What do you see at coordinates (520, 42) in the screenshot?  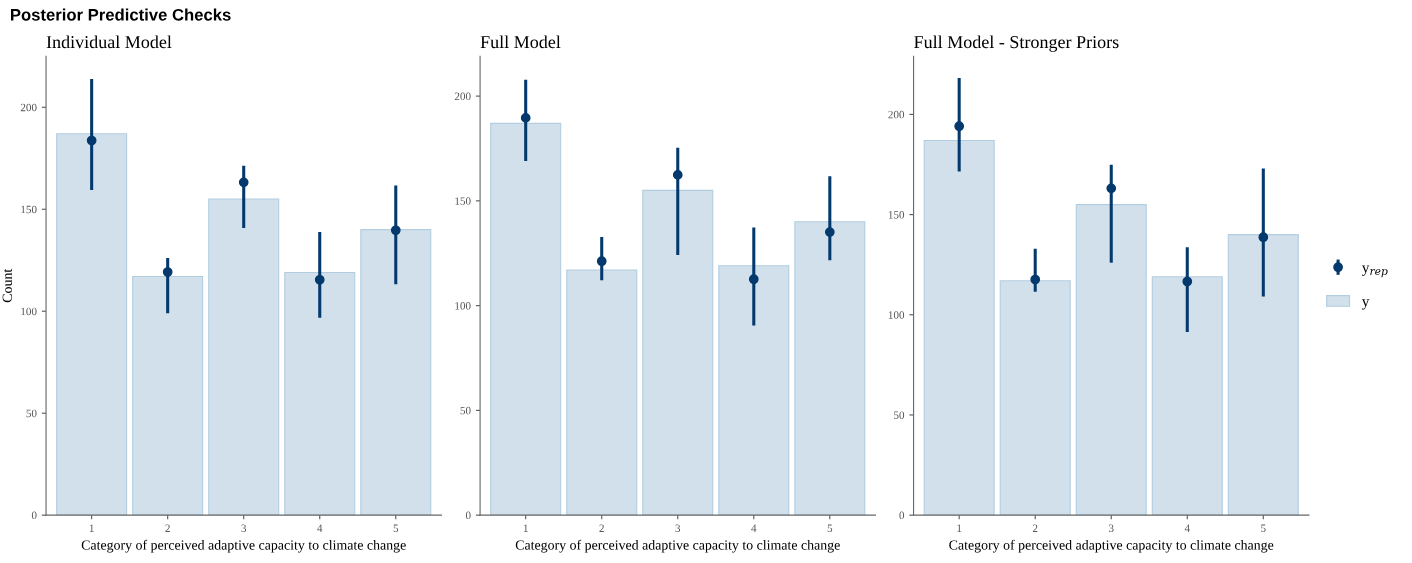 I see `chart-title: Full Model` at bounding box center [520, 42].